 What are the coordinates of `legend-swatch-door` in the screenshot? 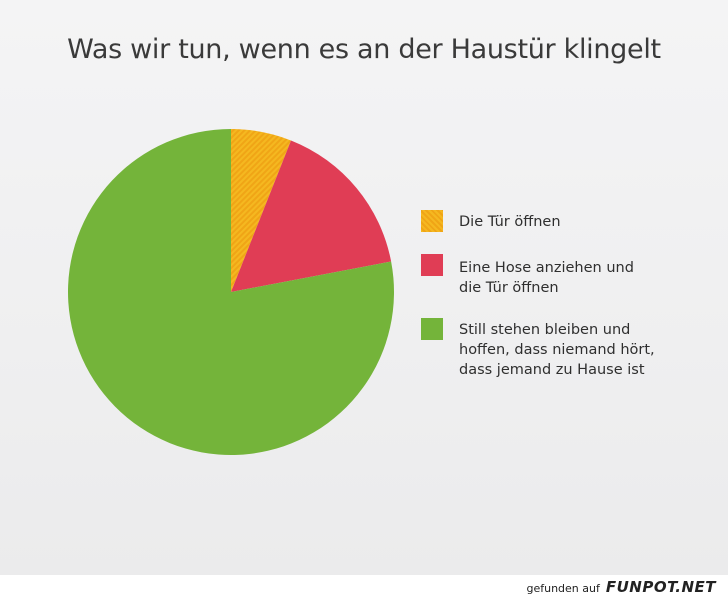 It's located at (432, 221).